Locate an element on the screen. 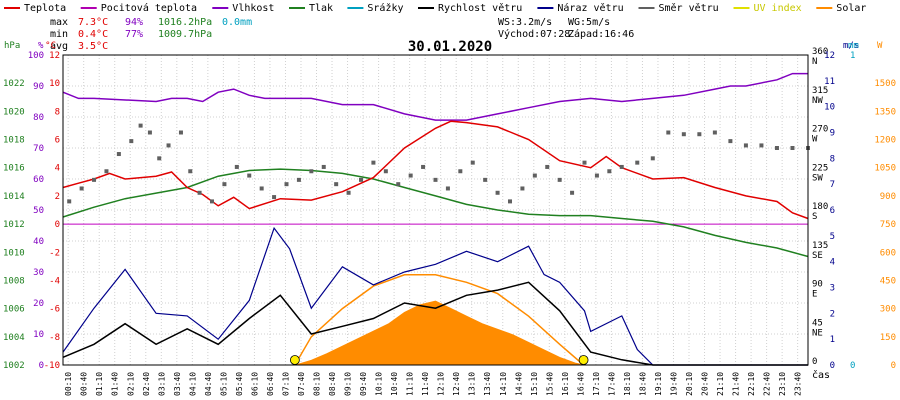 This screenshot has height=400, width=900. tick-hpa: 1010 is located at coordinates (14, 253).